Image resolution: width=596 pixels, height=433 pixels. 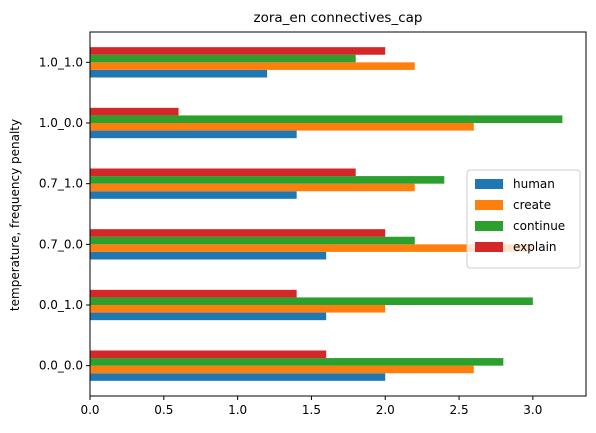 What do you see at coordinates (311, 301) in the screenshot?
I see `bar-continue-0.0_1.0` at bounding box center [311, 301].